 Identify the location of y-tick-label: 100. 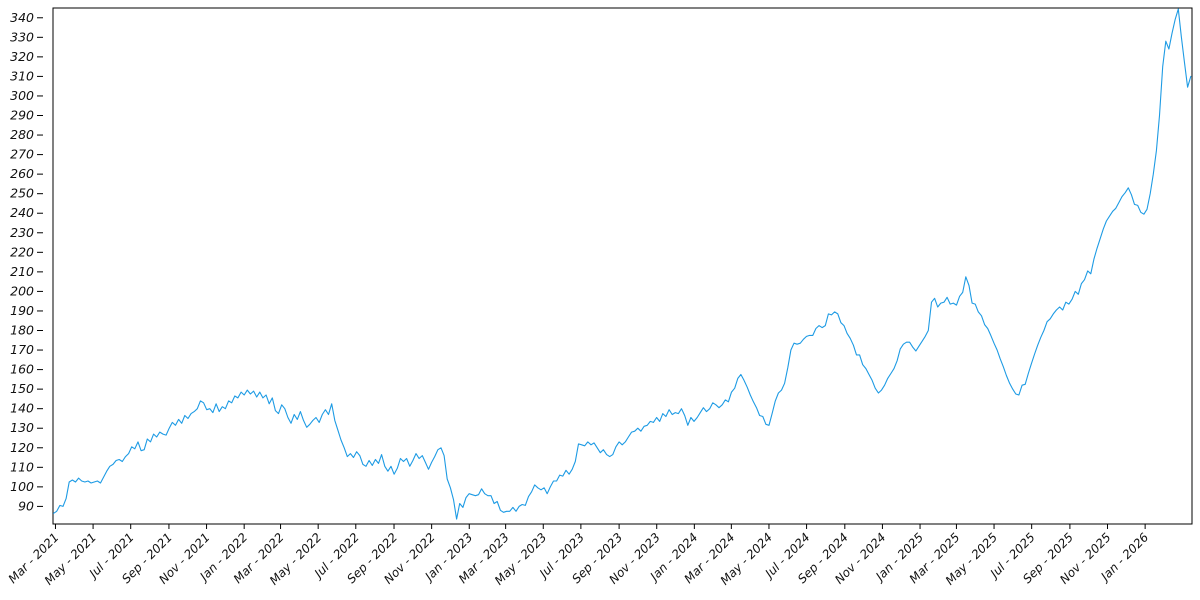
(22, 486).